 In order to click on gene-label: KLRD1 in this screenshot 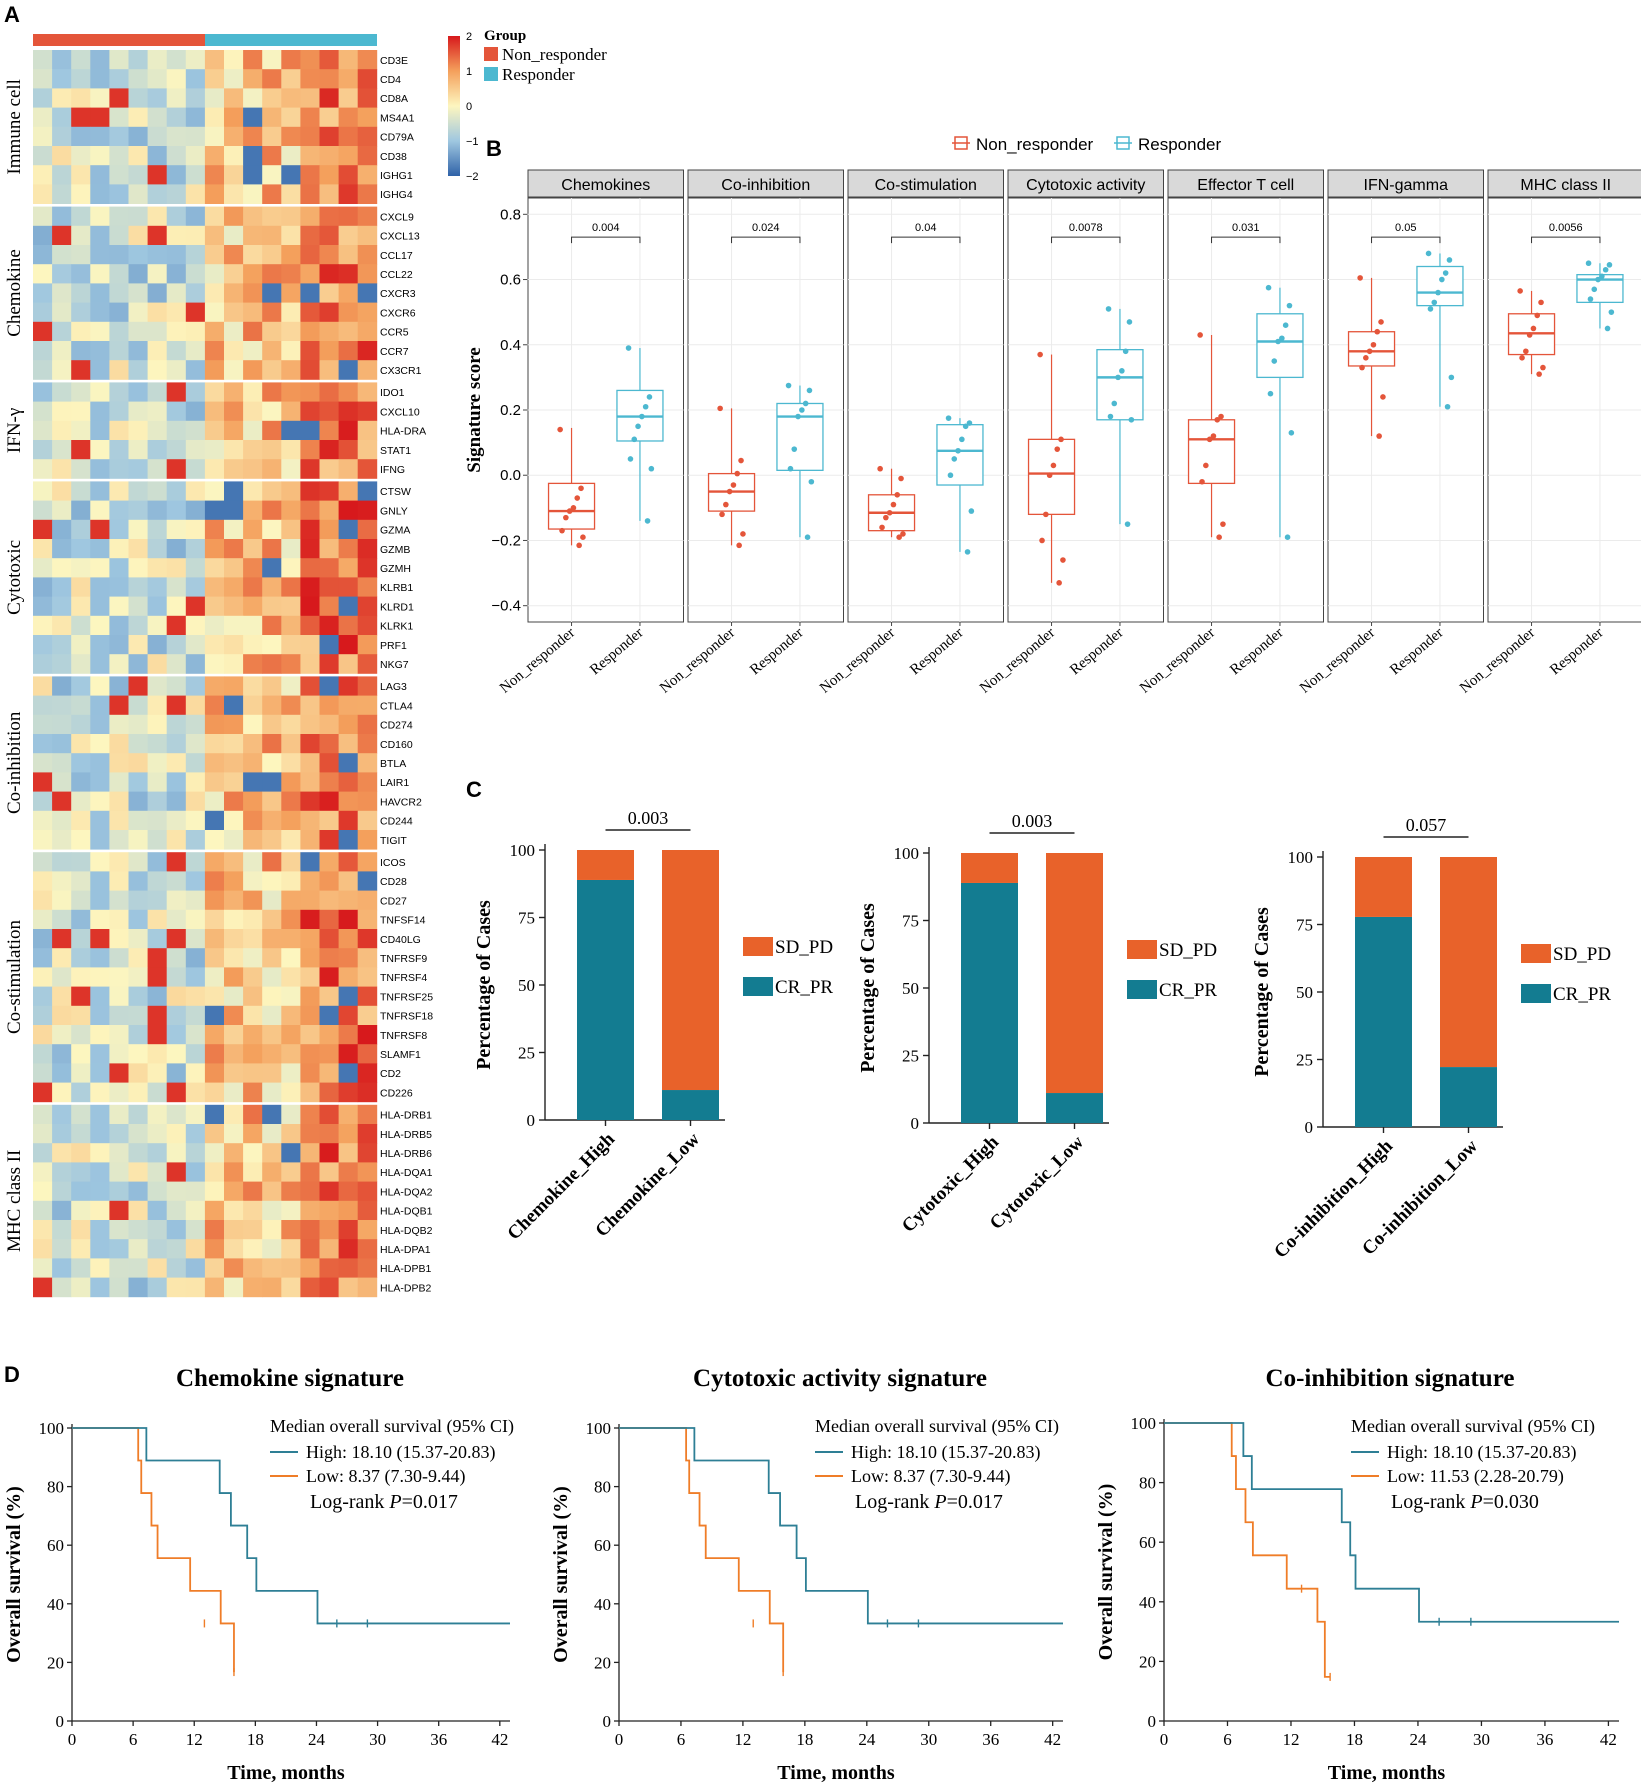, I will do `click(397, 607)`.